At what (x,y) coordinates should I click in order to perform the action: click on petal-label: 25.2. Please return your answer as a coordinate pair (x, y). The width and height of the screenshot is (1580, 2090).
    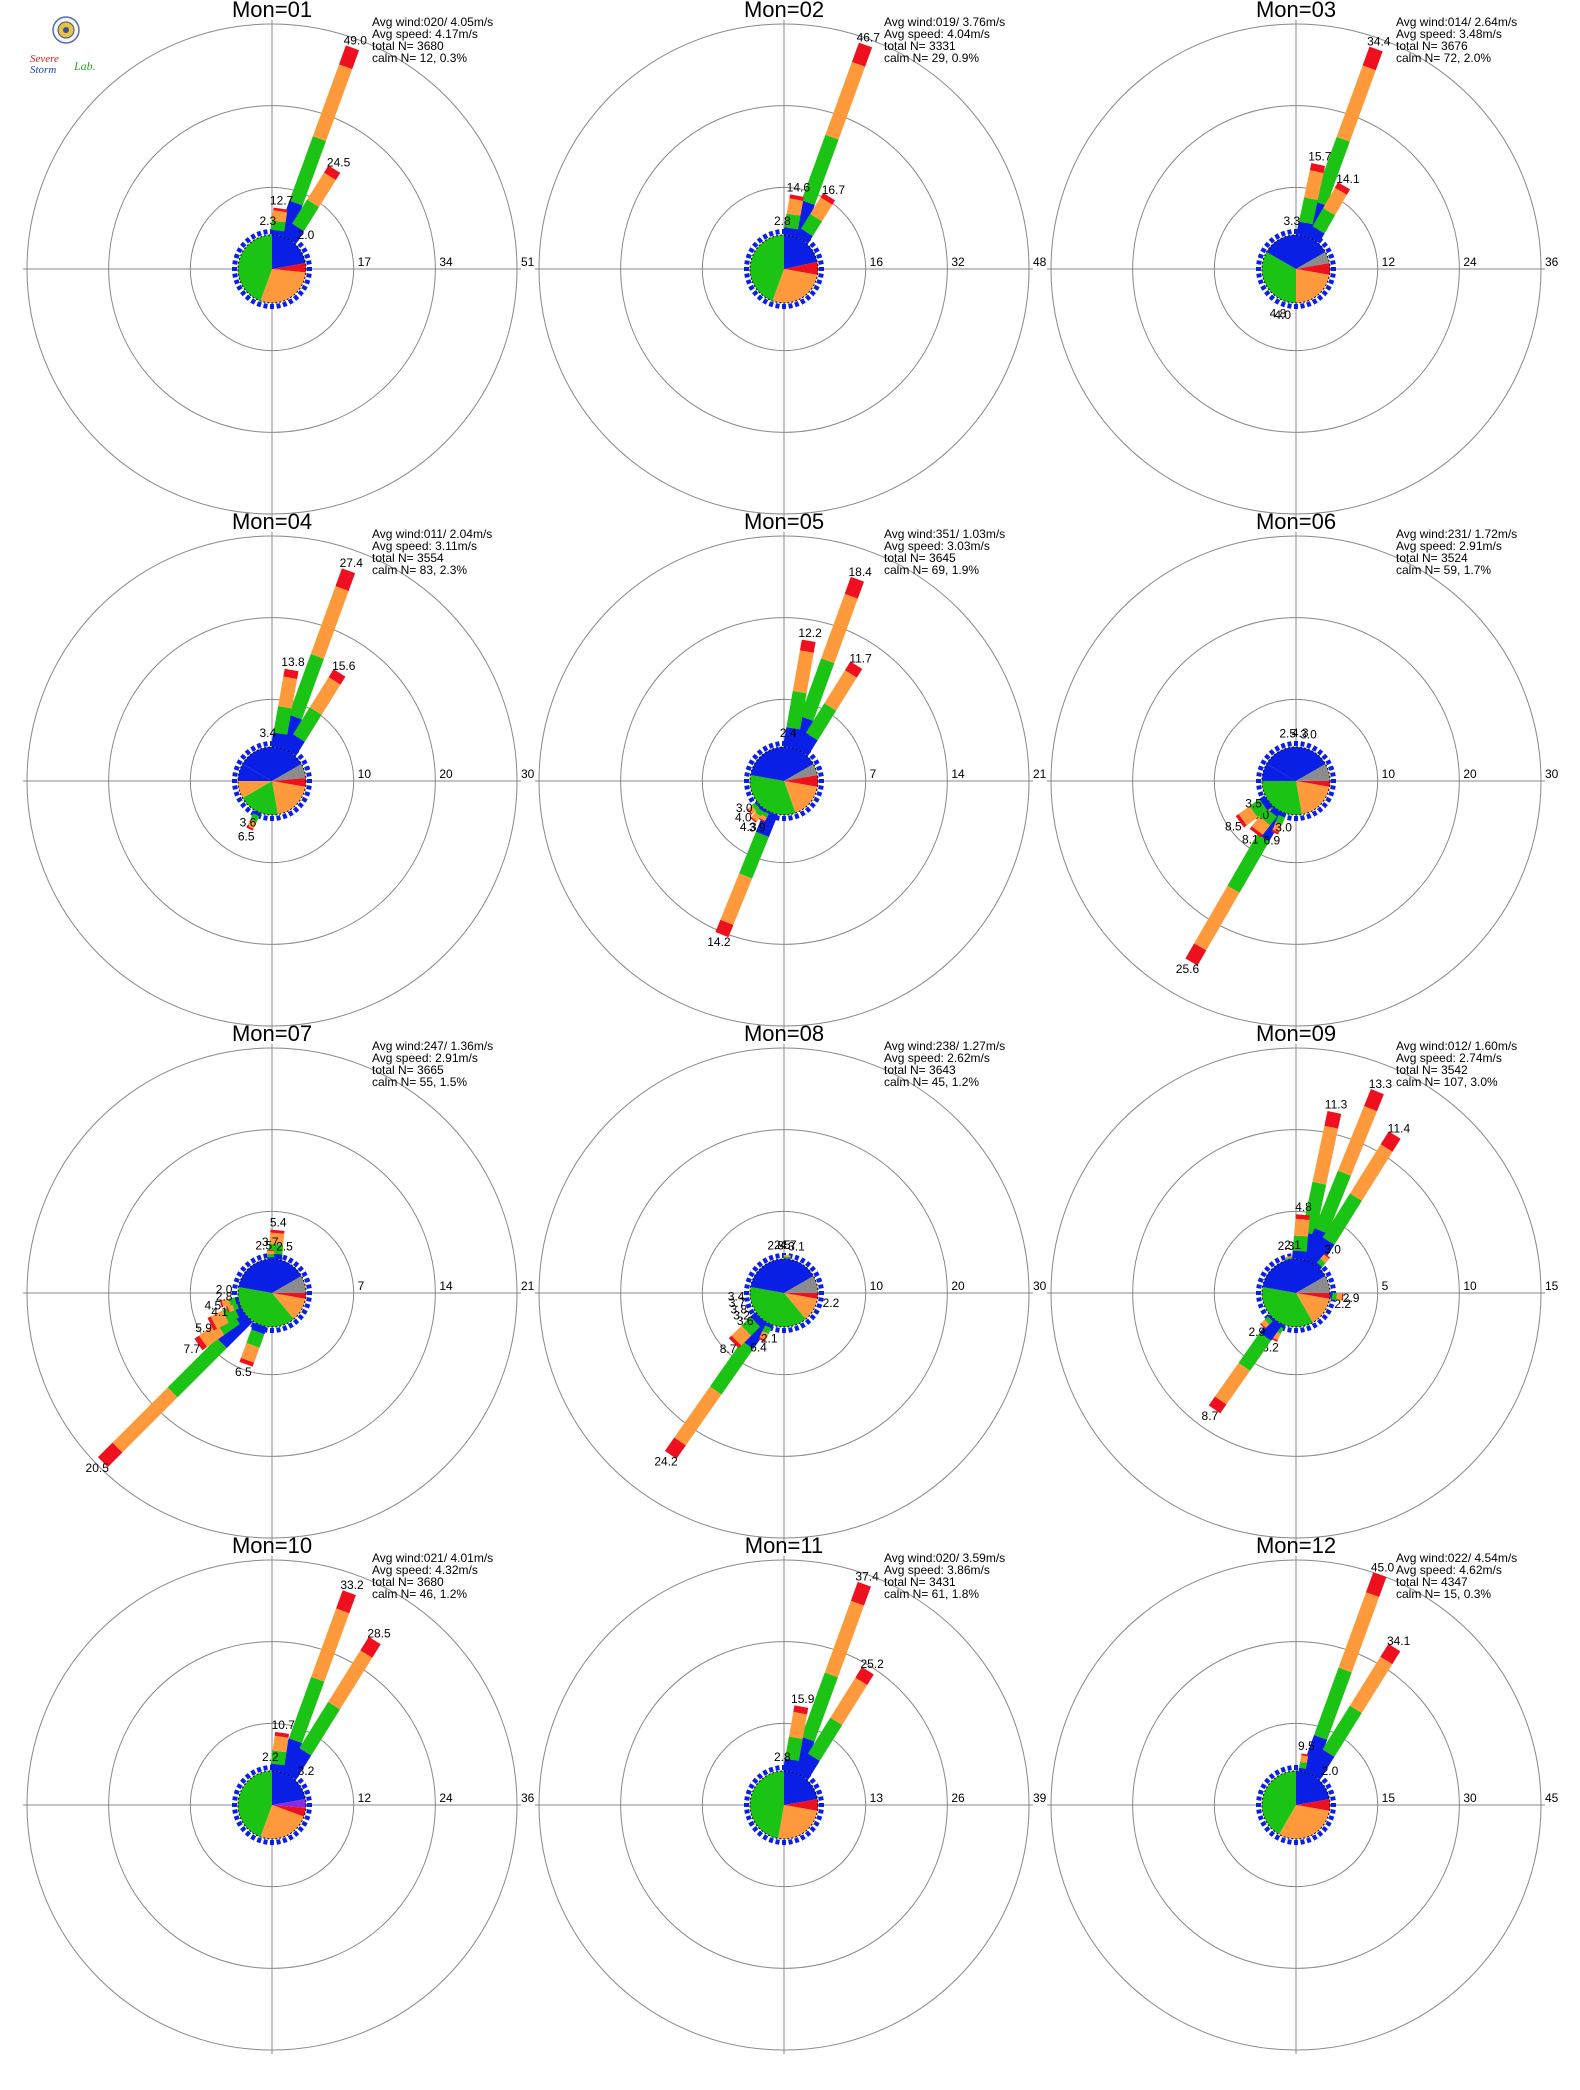
    Looking at the image, I should click on (872, 1664).